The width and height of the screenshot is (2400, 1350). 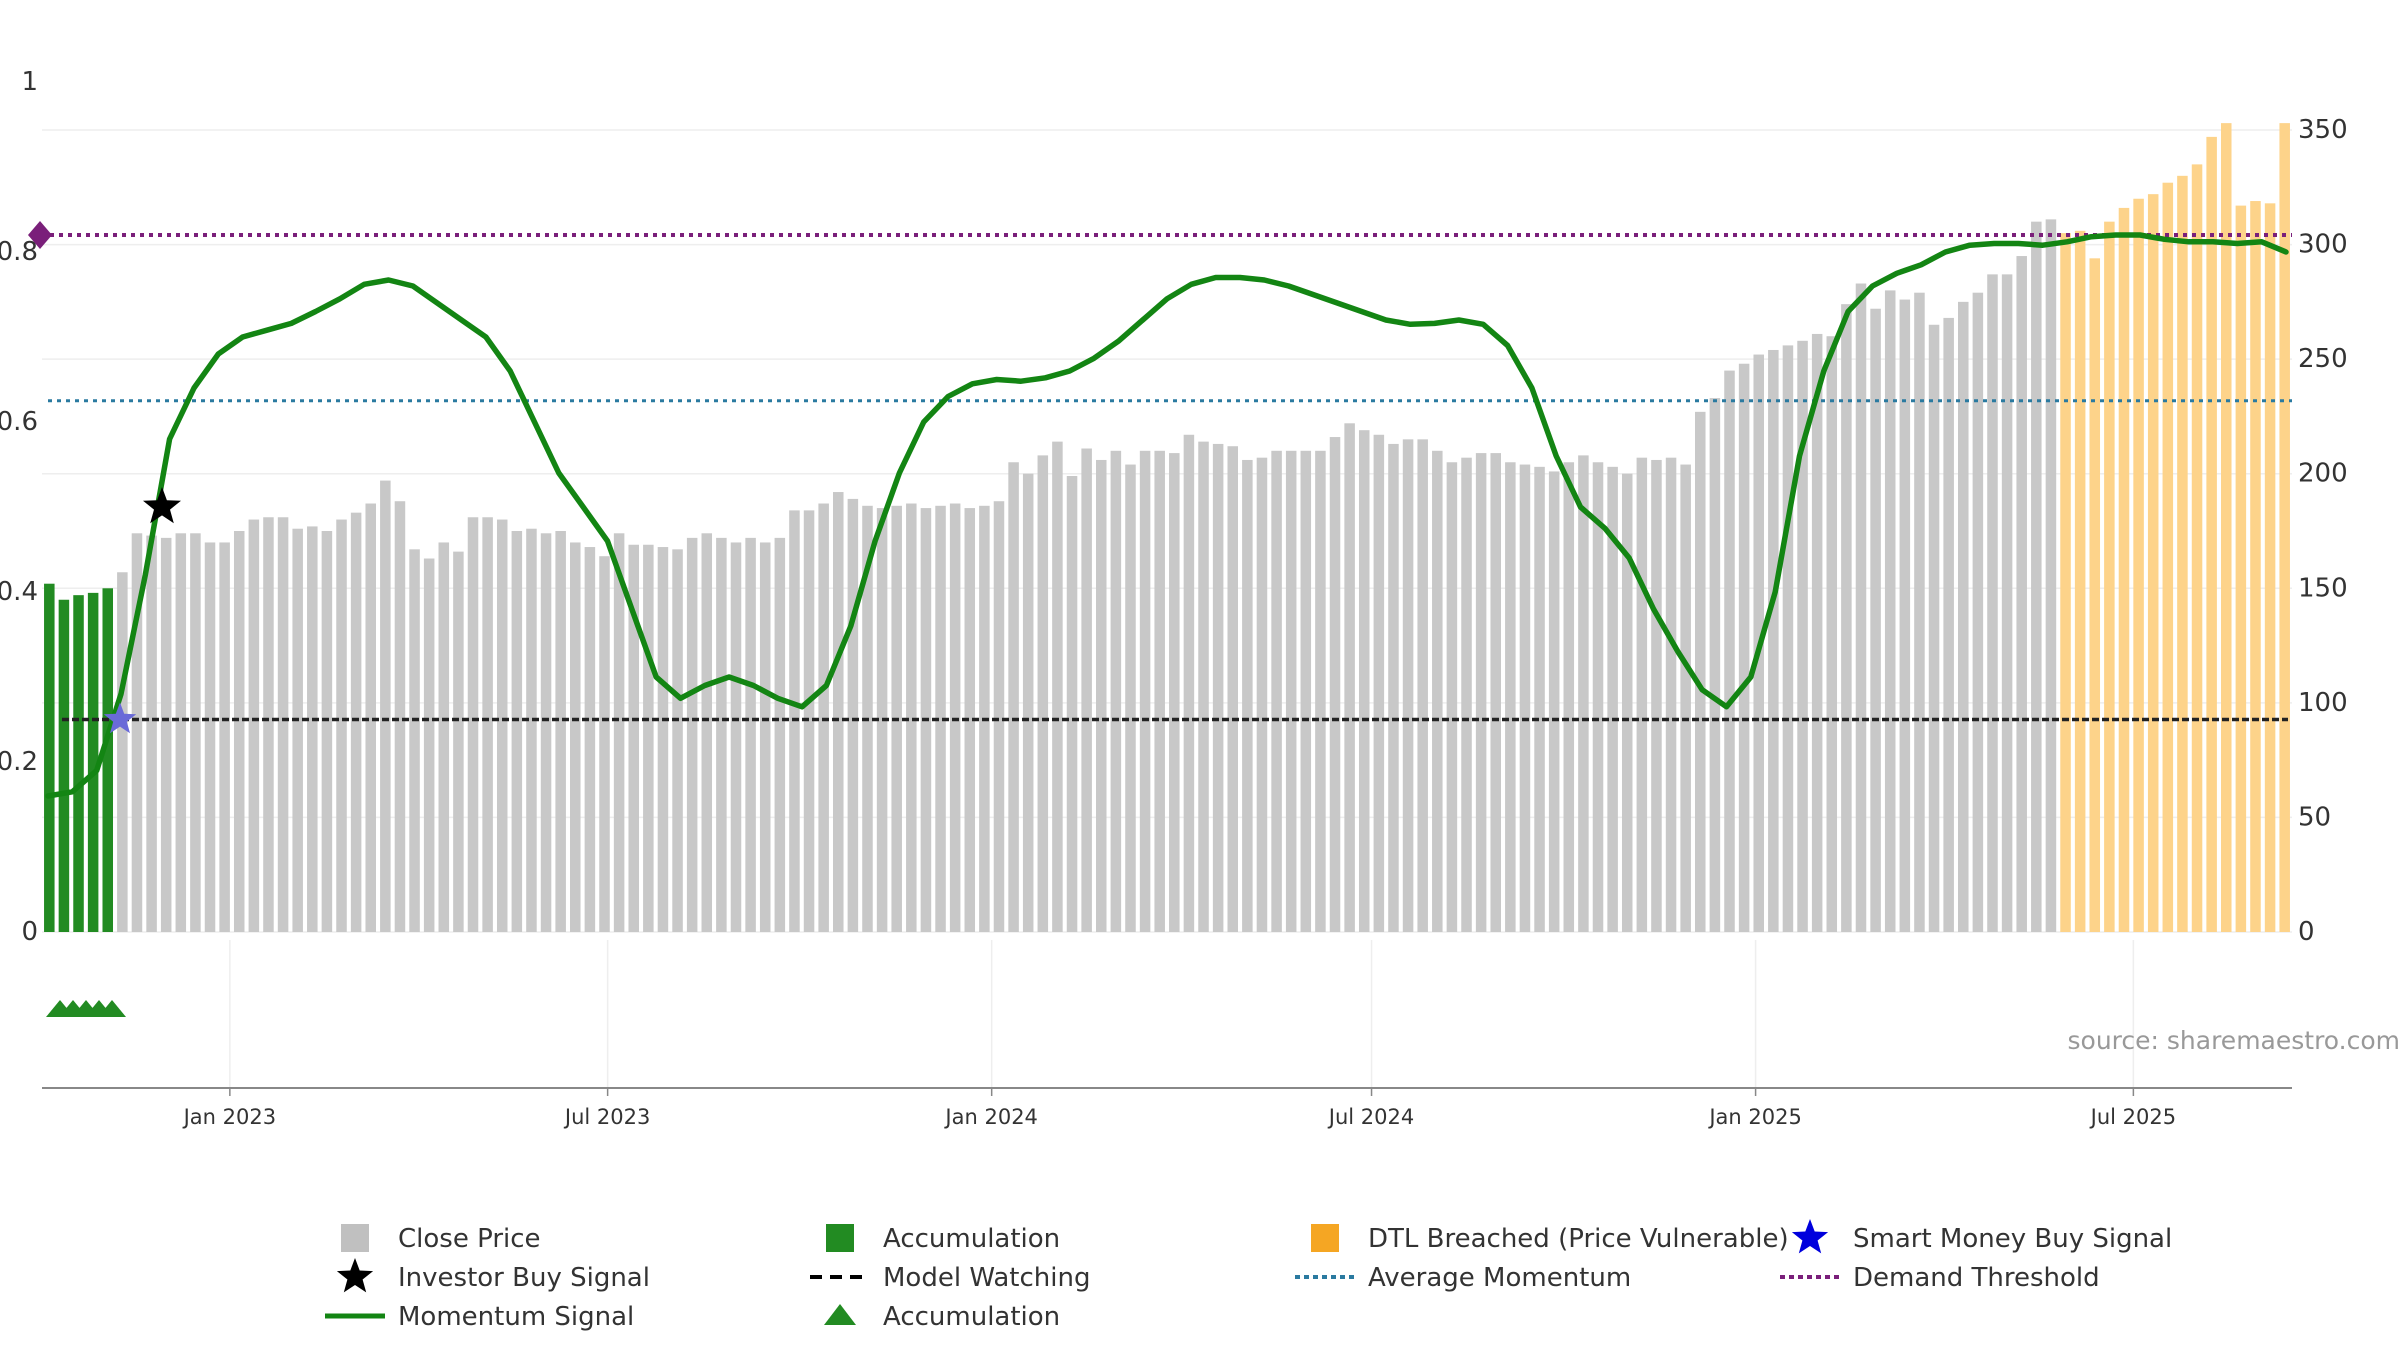 What do you see at coordinates (1578, 1239) in the screenshot?
I see `legend-label: DTL Breached (Price Vulnerable)` at bounding box center [1578, 1239].